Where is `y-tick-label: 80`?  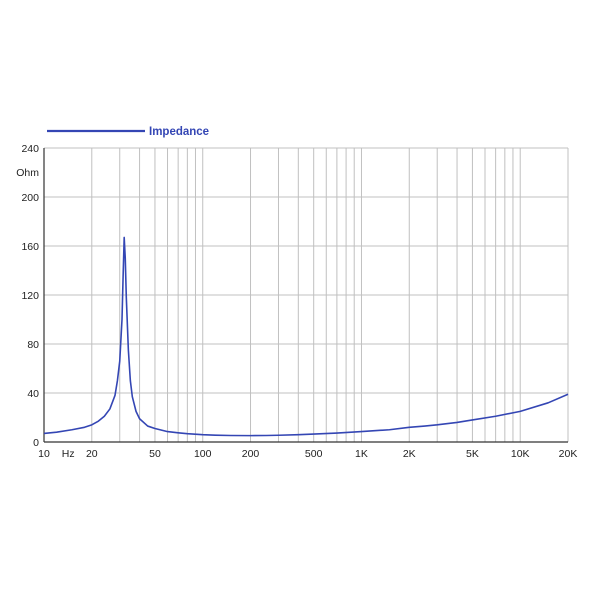 y-tick-label: 80 is located at coordinates (33, 345).